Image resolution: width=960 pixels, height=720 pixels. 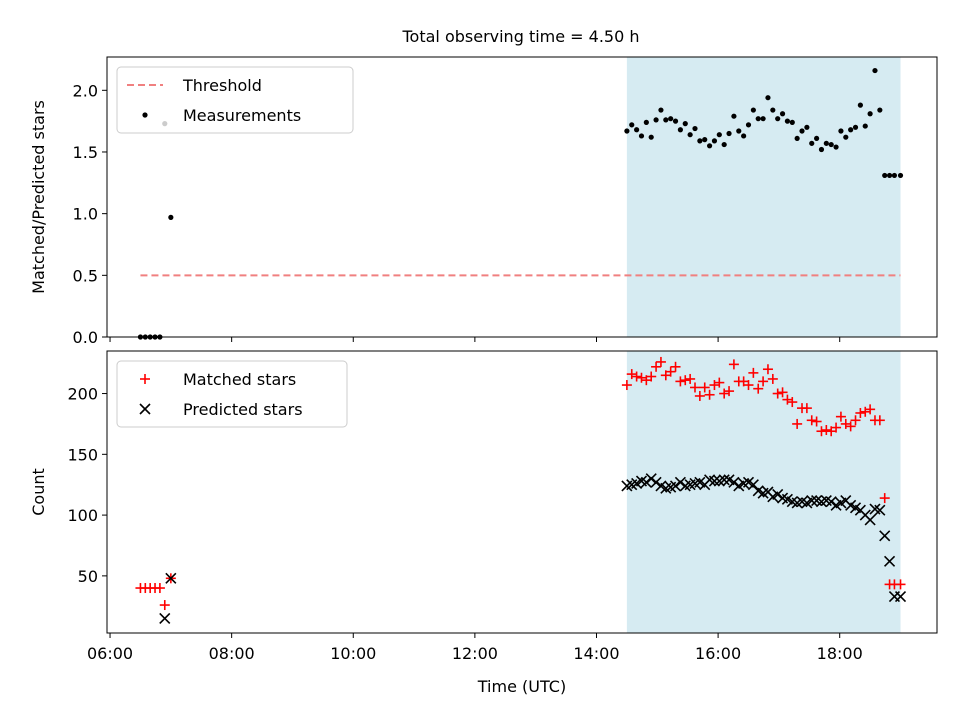 What do you see at coordinates (840, 653) in the screenshot?
I see `x-tick-label: 18:00` at bounding box center [840, 653].